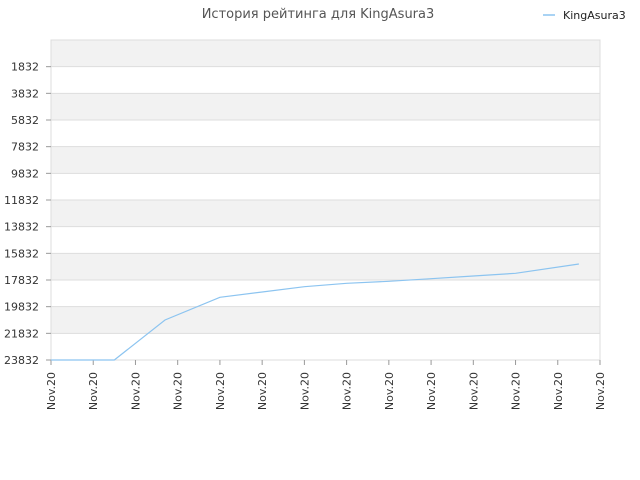  What do you see at coordinates (21, 280) in the screenshot?
I see `y-tick-label: 17832` at bounding box center [21, 280].